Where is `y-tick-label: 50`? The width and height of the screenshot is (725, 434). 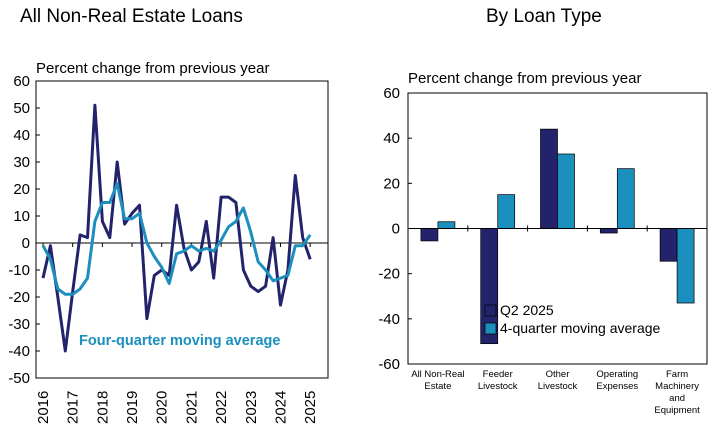
y-tick-label: 50 is located at coordinates (21, 108).